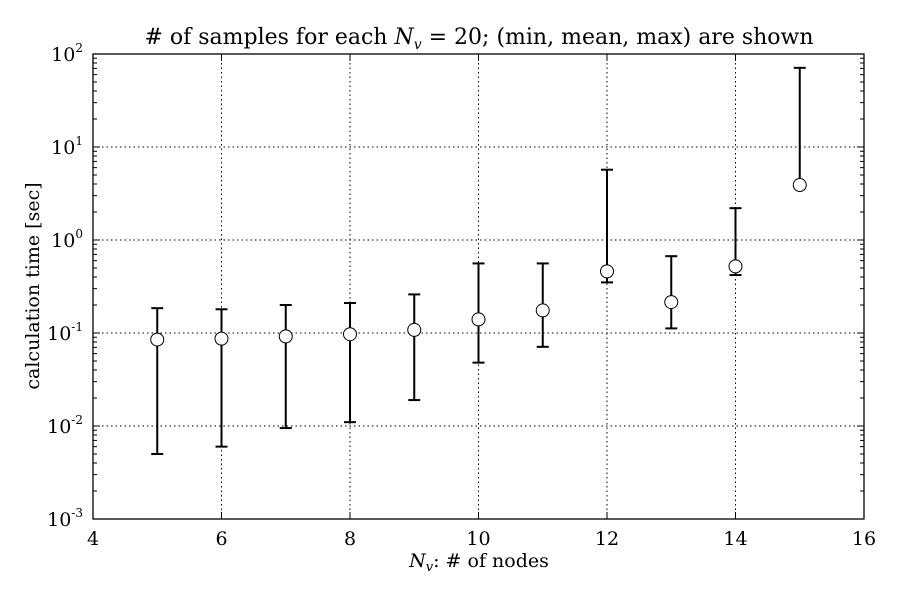 The height and width of the screenshot is (597, 900). Describe the element at coordinates (418, 45) in the screenshot. I see `title-sub: v` at that location.